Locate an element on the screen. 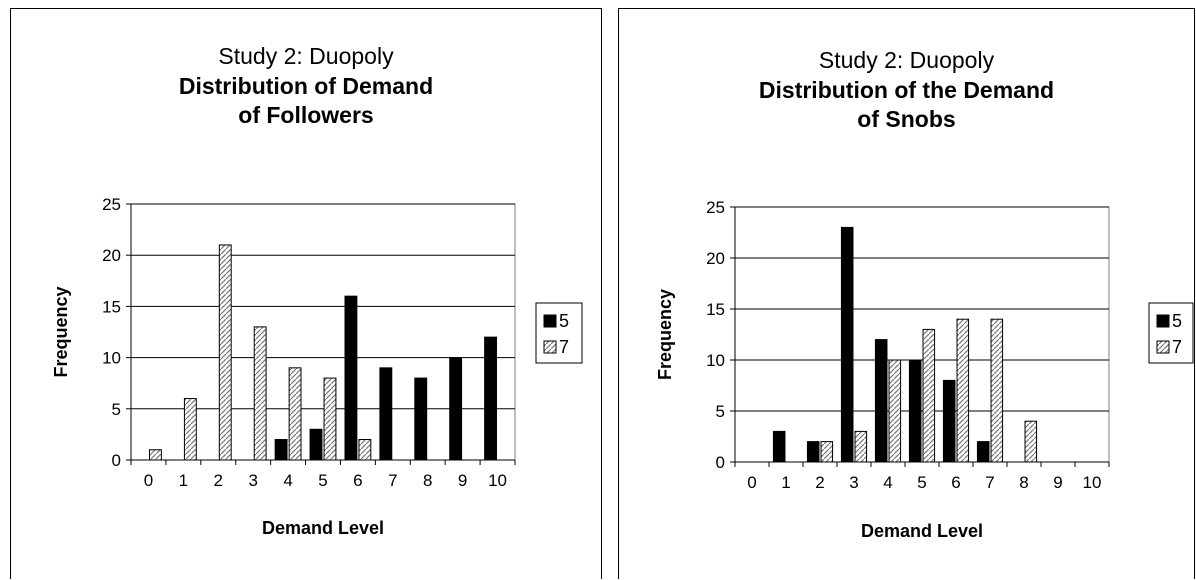 This screenshot has width=1196, height=580. chart-subtitle-line-1: Distribution of the Demand is located at coordinates (906, 90).